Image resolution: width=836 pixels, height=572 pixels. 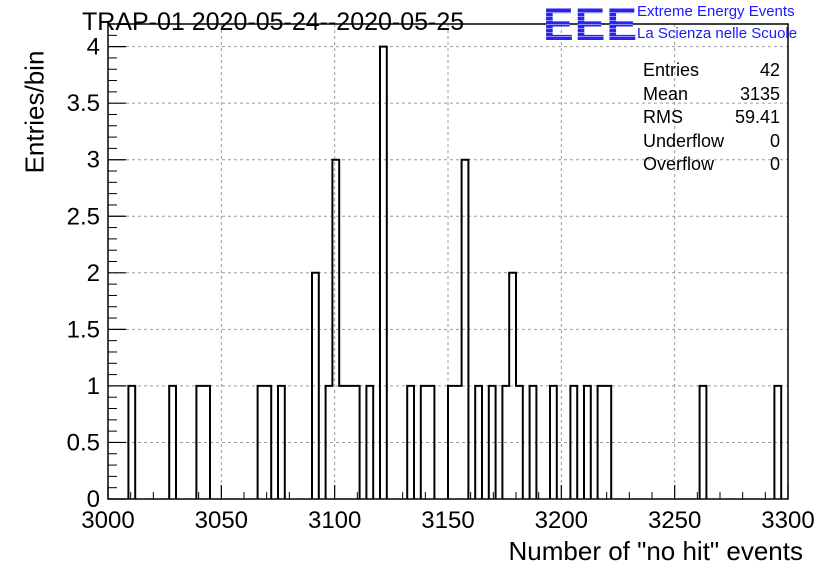 I want to click on x-tick-label: 3250, so click(x=674, y=520).